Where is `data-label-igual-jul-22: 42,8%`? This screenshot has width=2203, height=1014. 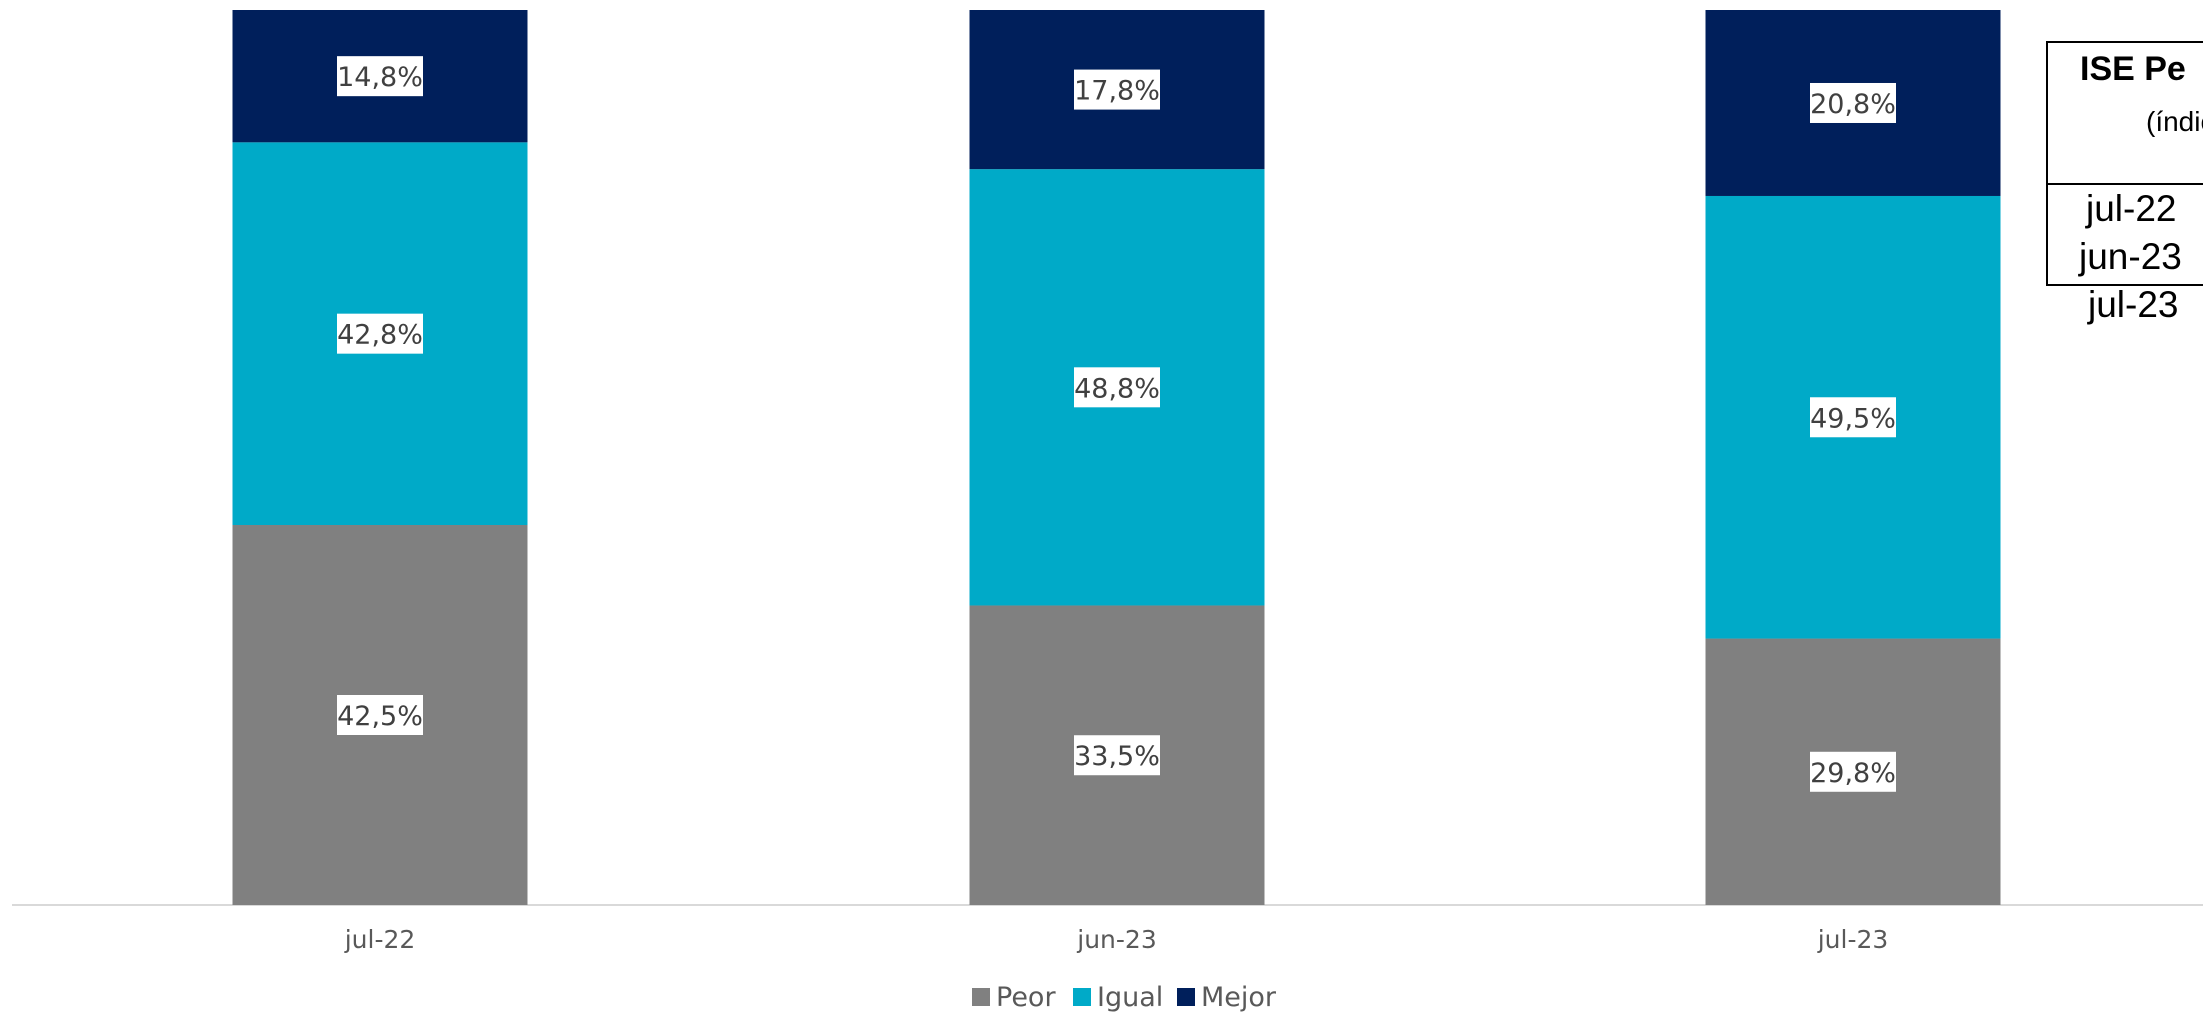
data-label-igual-jul-22: 42,8% is located at coordinates (380, 335).